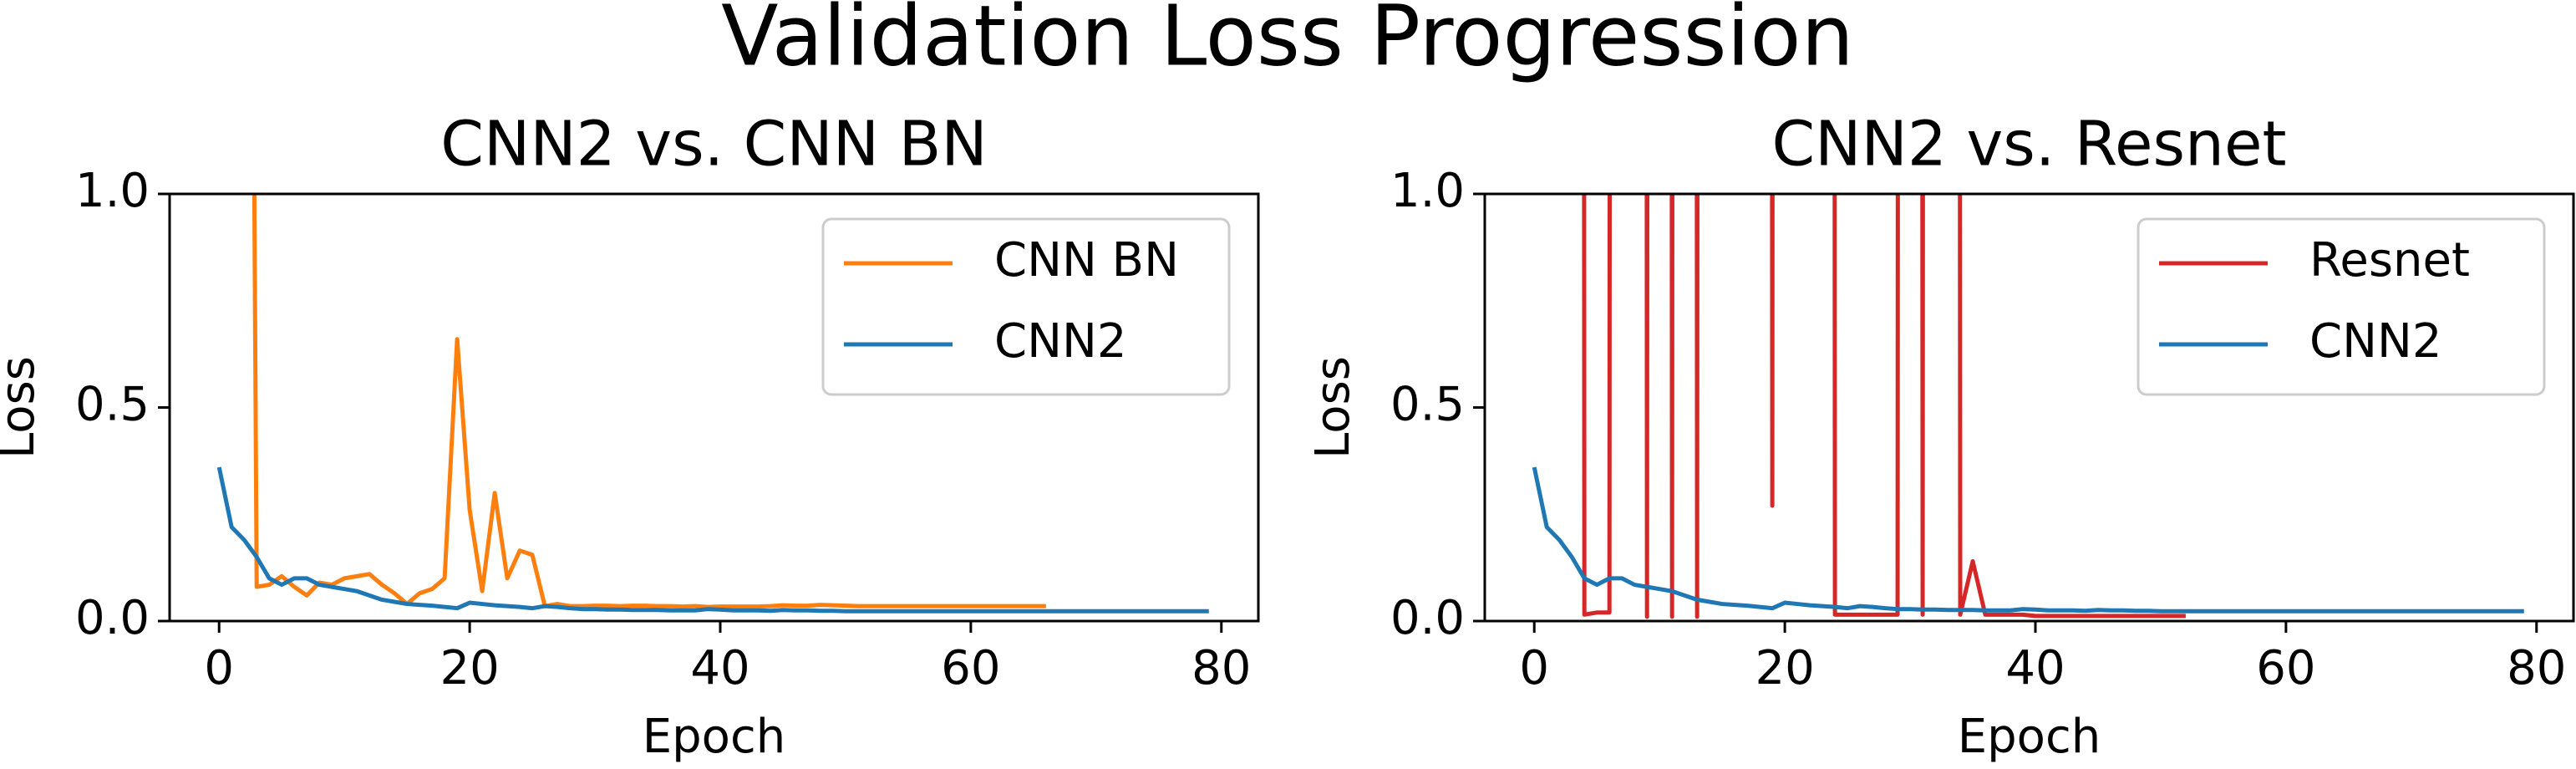 This screenshot has height=769, width=2576. I want to click on legend-label: Resnet, so click(2389, 260).